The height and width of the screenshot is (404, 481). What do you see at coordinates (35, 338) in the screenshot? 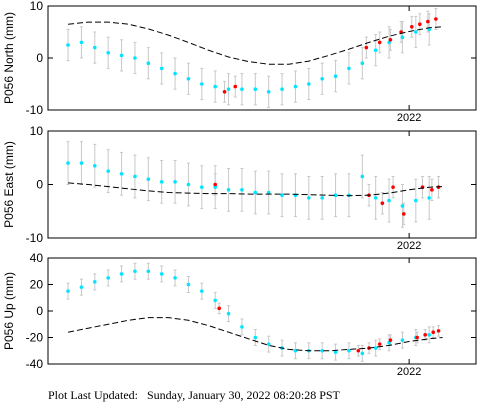
I see `y-tick-label: -20` at bounding box center [35, 338].